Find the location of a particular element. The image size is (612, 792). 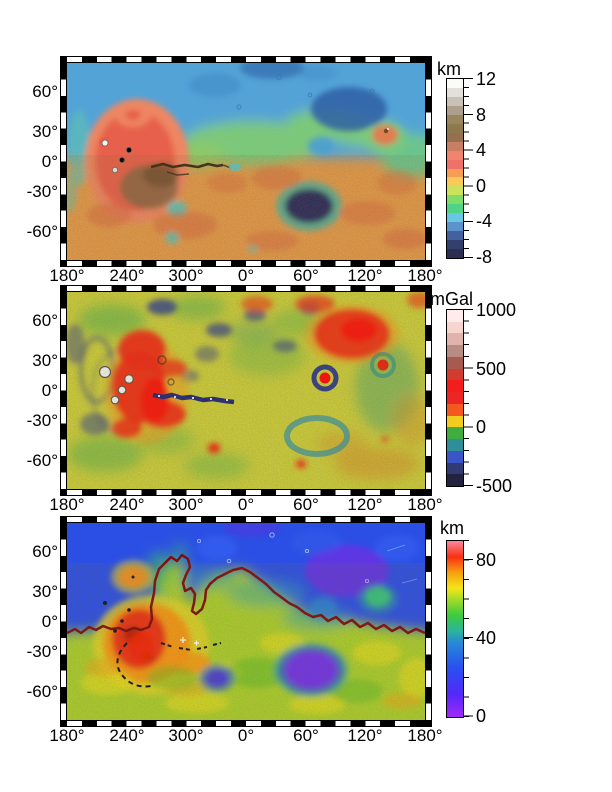

crustal-thickness-map is located at coordinates (246, 621).